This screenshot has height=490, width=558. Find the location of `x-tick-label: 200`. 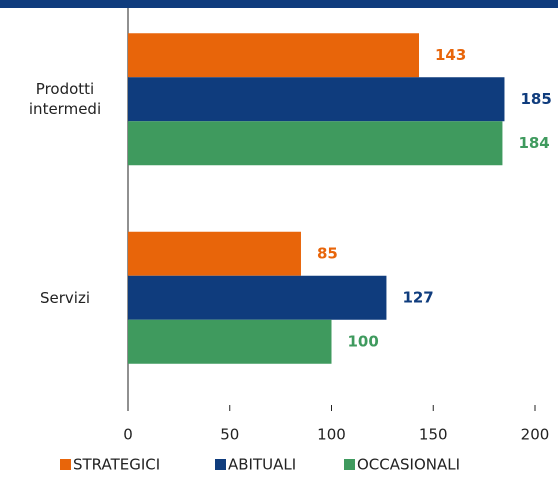

x-tick-label: 200 is located at coordinates (535, 435).